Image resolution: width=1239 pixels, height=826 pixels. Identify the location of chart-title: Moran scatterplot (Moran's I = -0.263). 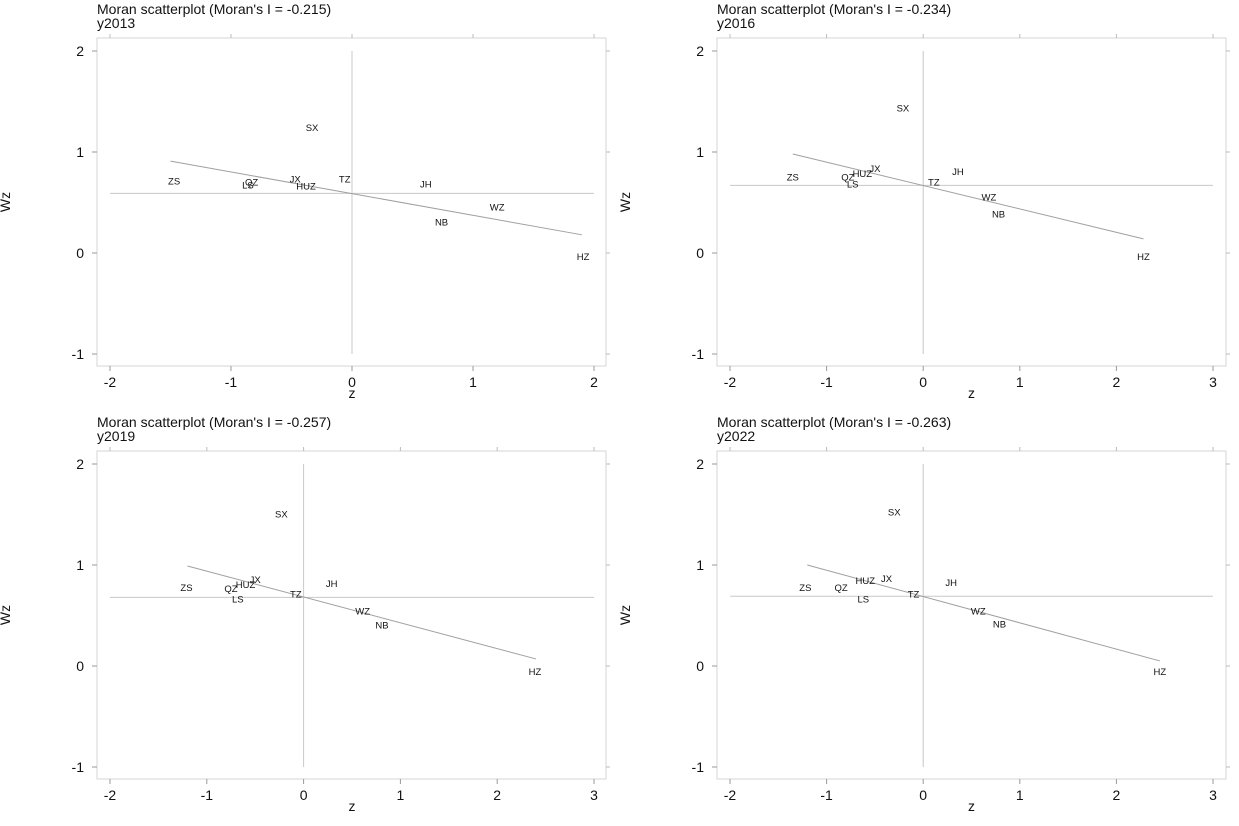
(834, 422).